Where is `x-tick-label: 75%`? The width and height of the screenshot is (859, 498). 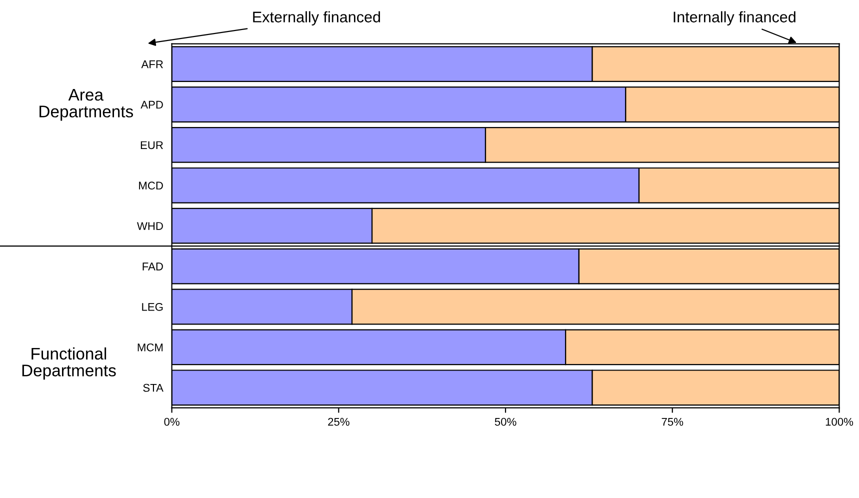
x-tick-label: 75% is located at coordinates (673, 422).